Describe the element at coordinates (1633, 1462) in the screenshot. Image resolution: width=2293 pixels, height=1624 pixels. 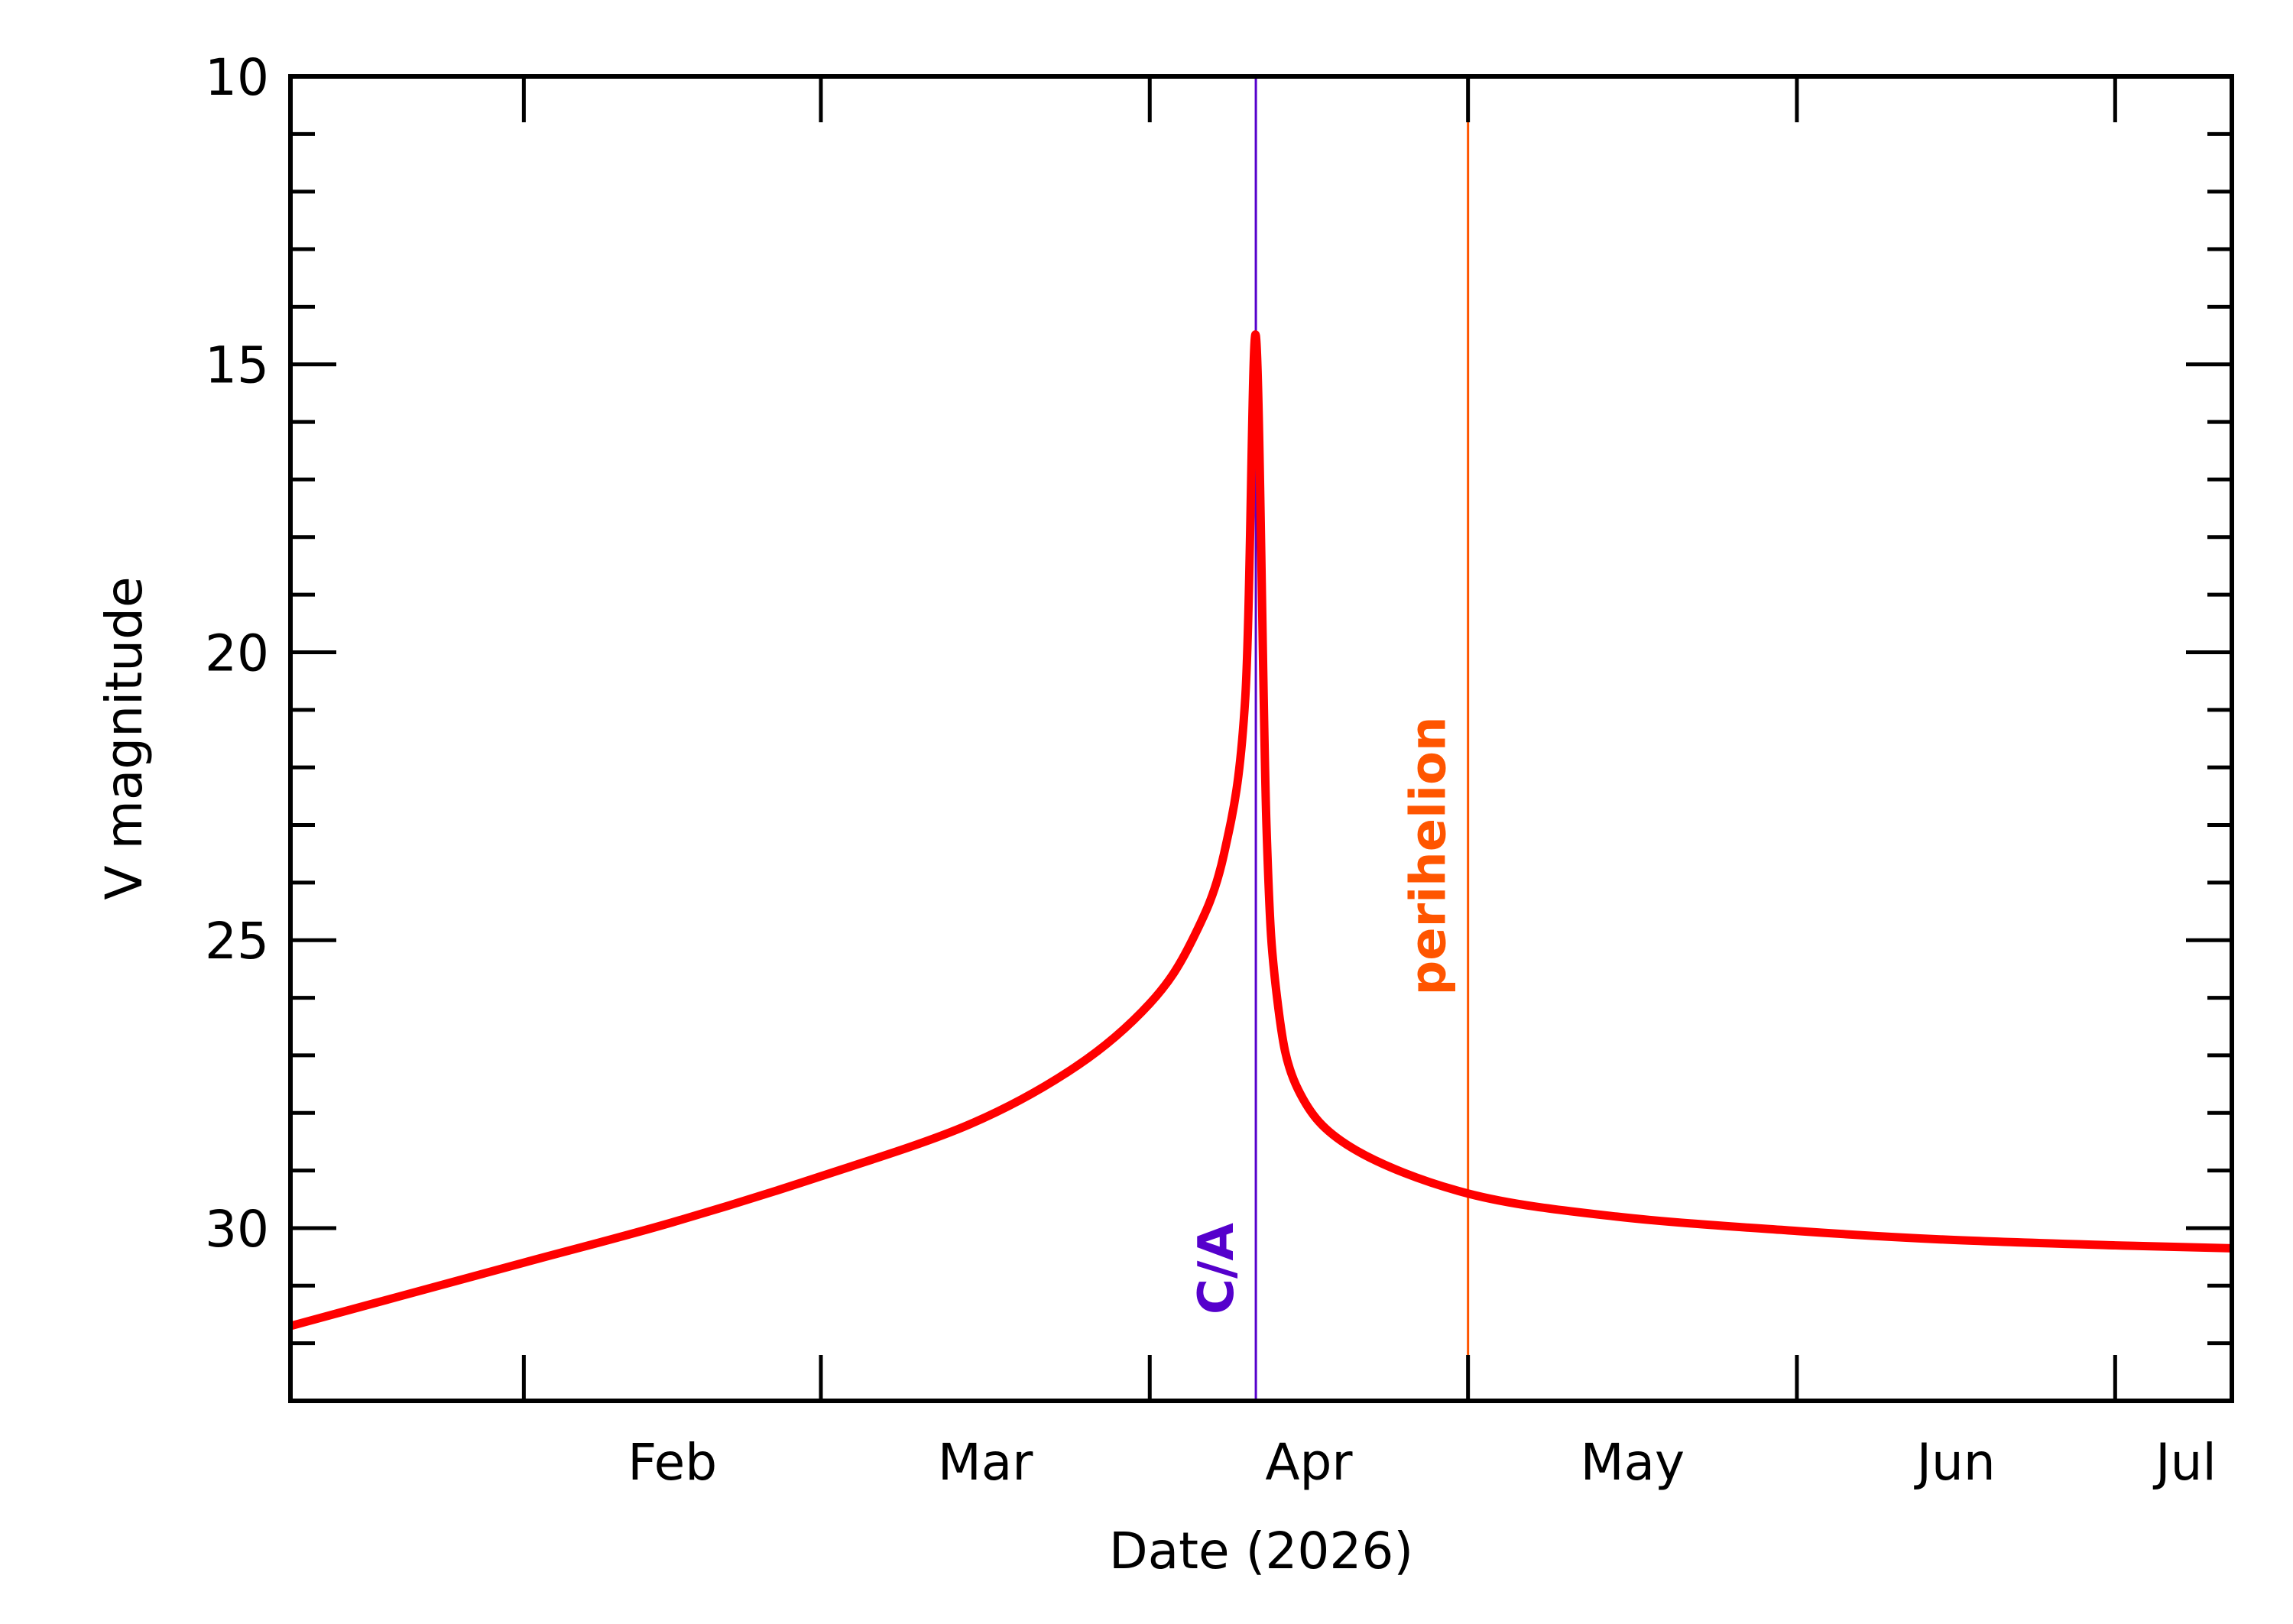
I see `x-tick-label: May` at that location.